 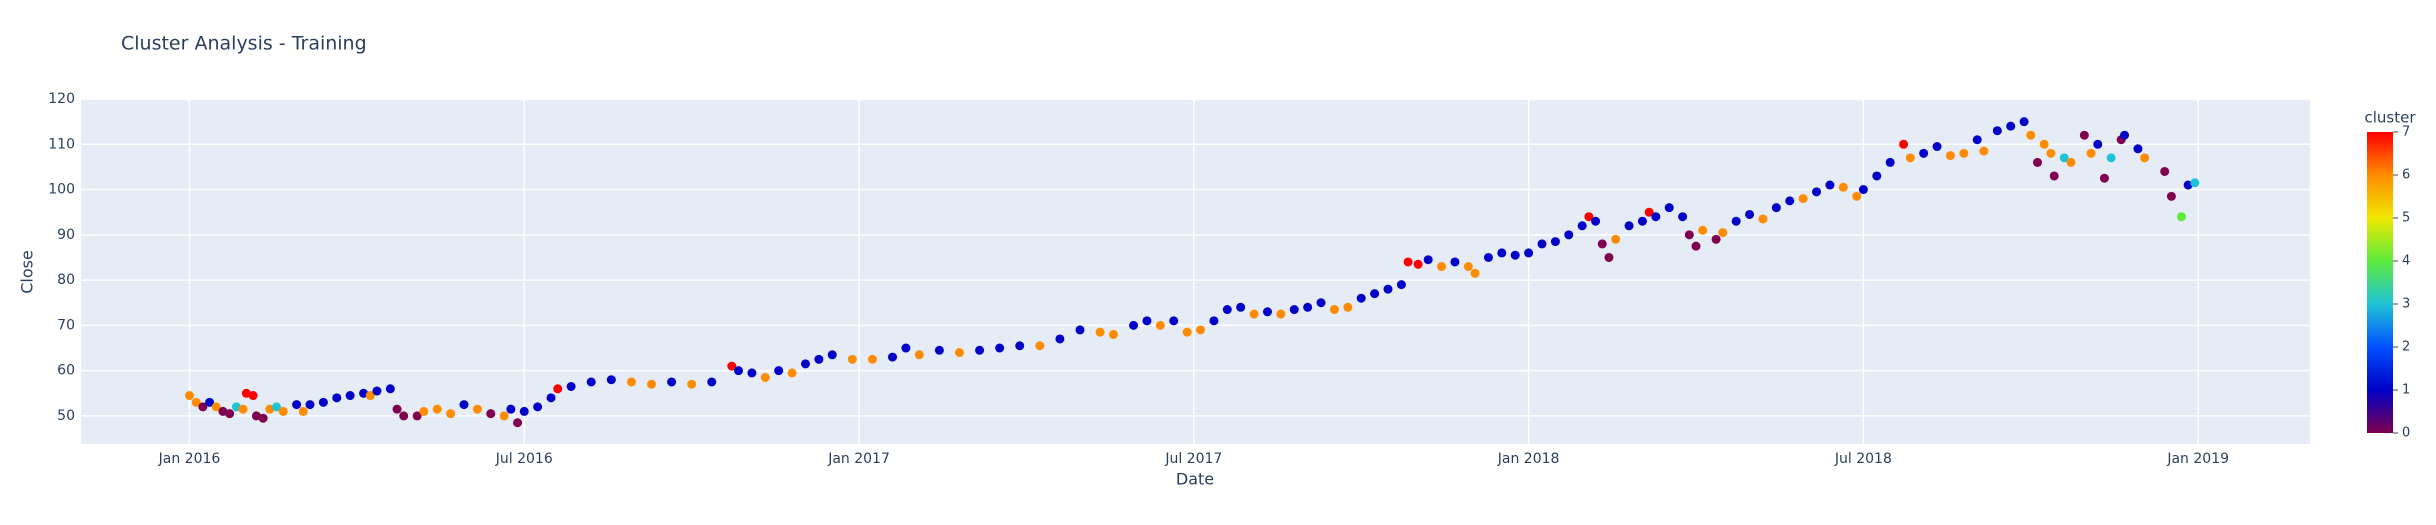 I want to click on colorbar-tick-label: 0, so click(x=2406, y=433).